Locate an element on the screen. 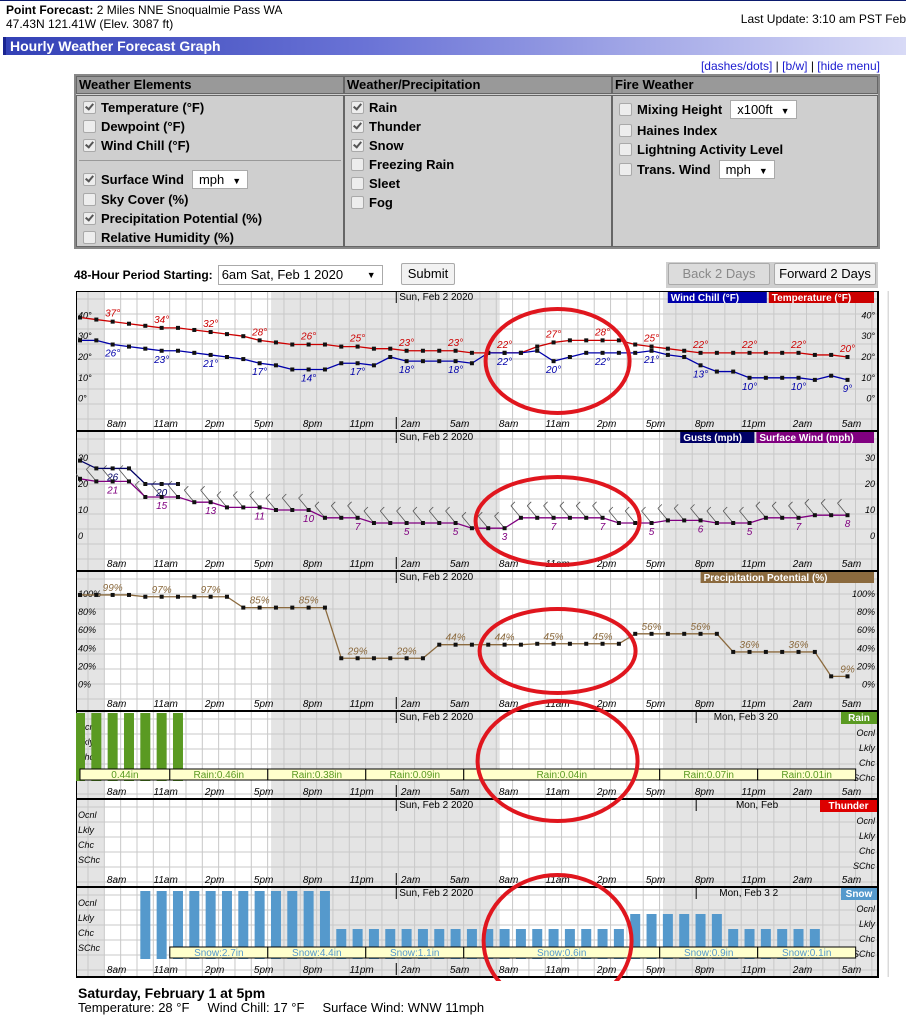  forward-2-days-button: Forward 2 Days is located at coordinates (825, 274).